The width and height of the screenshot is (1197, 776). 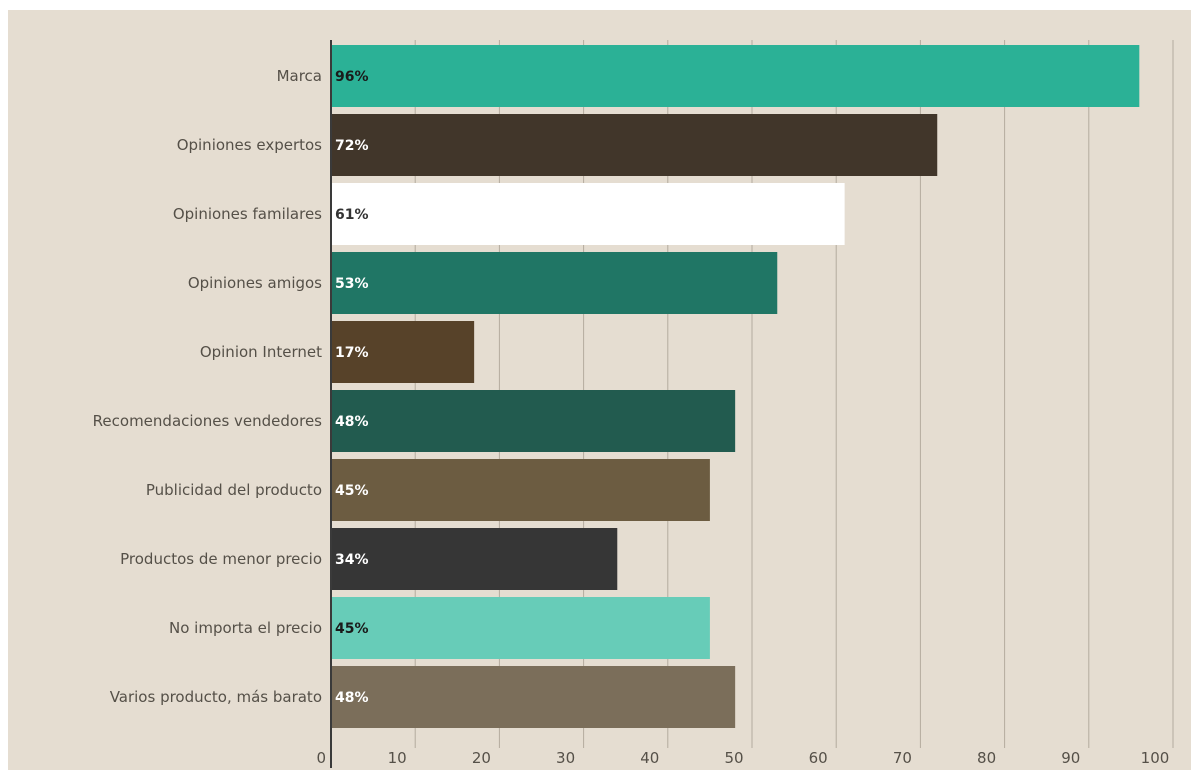 I want to click on category-label: Varios producto, más barato, so click(x=216, y=697).